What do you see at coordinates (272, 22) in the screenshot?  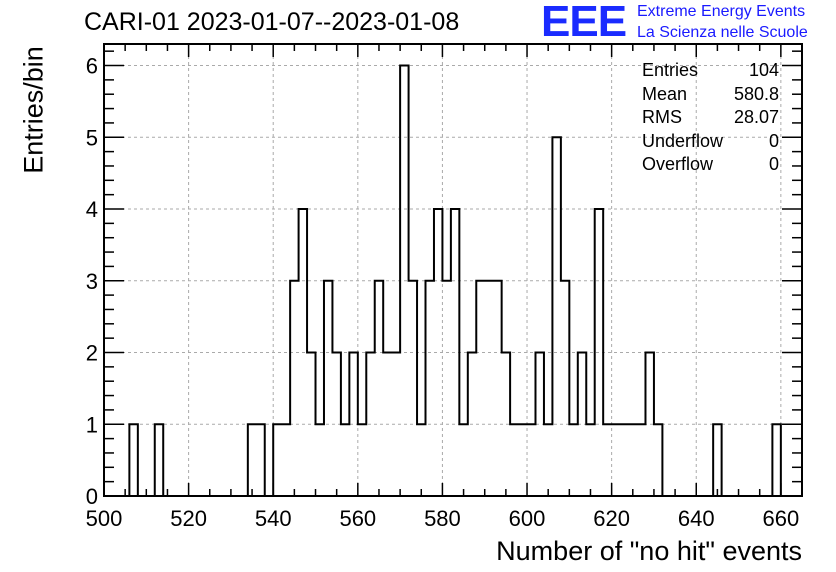 I see `chart-title: CARI-01 2023-01-07--2023-01-08` at bounding box center [272, 22].